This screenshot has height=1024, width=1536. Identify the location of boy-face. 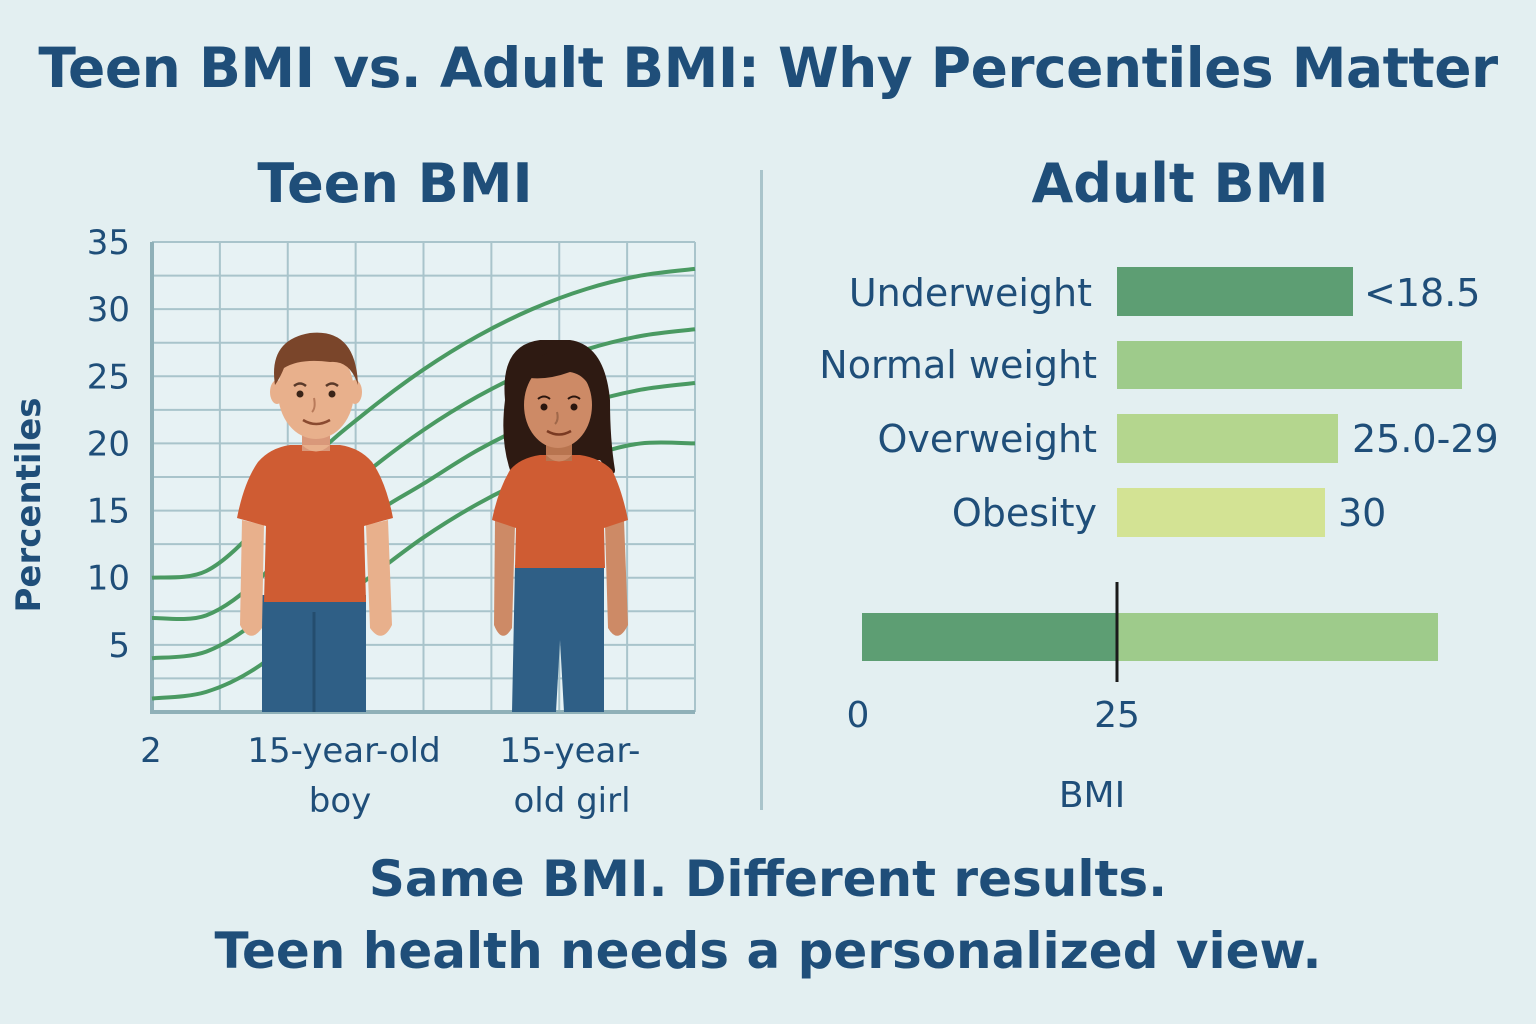
(316, 392).